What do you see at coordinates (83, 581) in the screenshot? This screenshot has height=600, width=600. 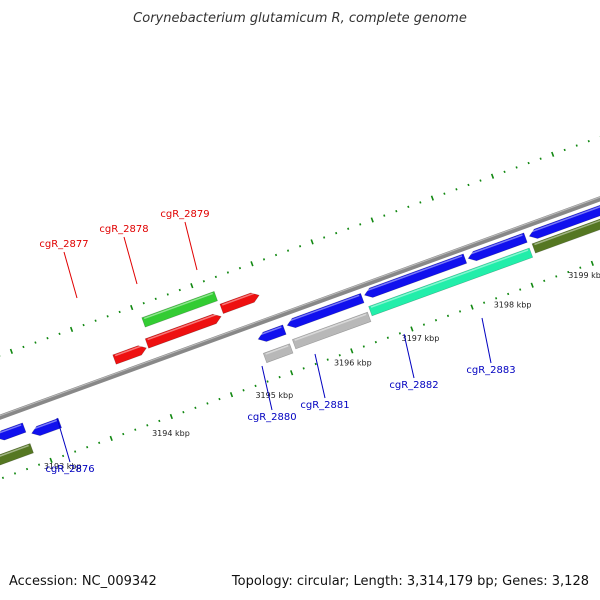 I see `accession-text: Accession: NC_009342` at bounding box center [83, 581].